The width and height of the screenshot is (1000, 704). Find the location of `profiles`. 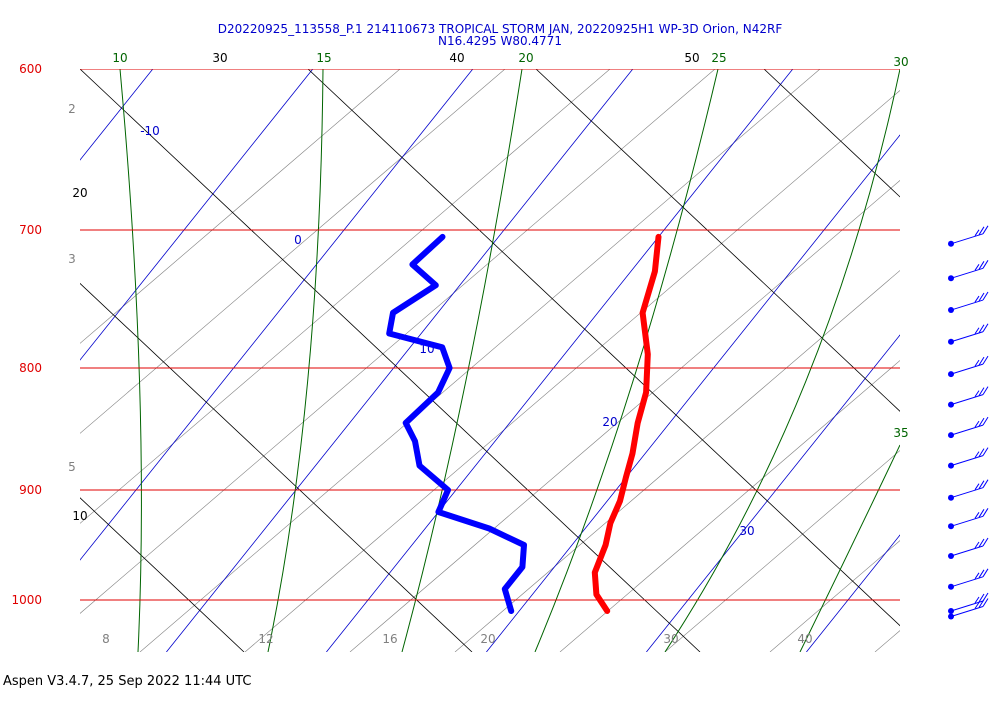

profiles is located at coordinates (524, 423).